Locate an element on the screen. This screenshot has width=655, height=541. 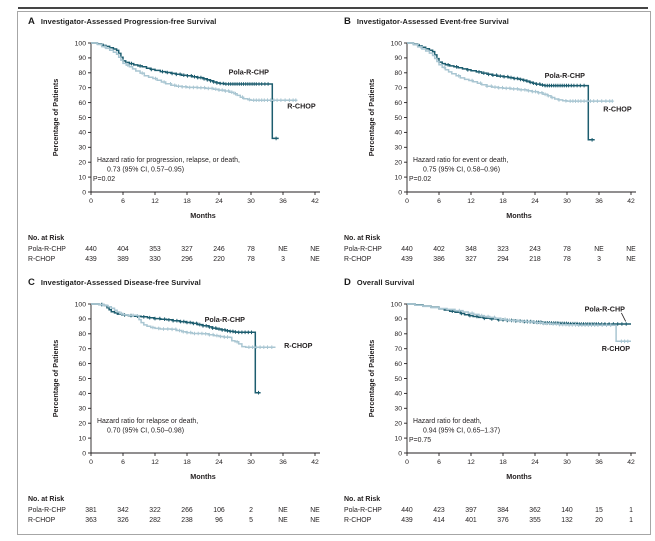
risk-value: 246 is located at coordinates (219, 249).